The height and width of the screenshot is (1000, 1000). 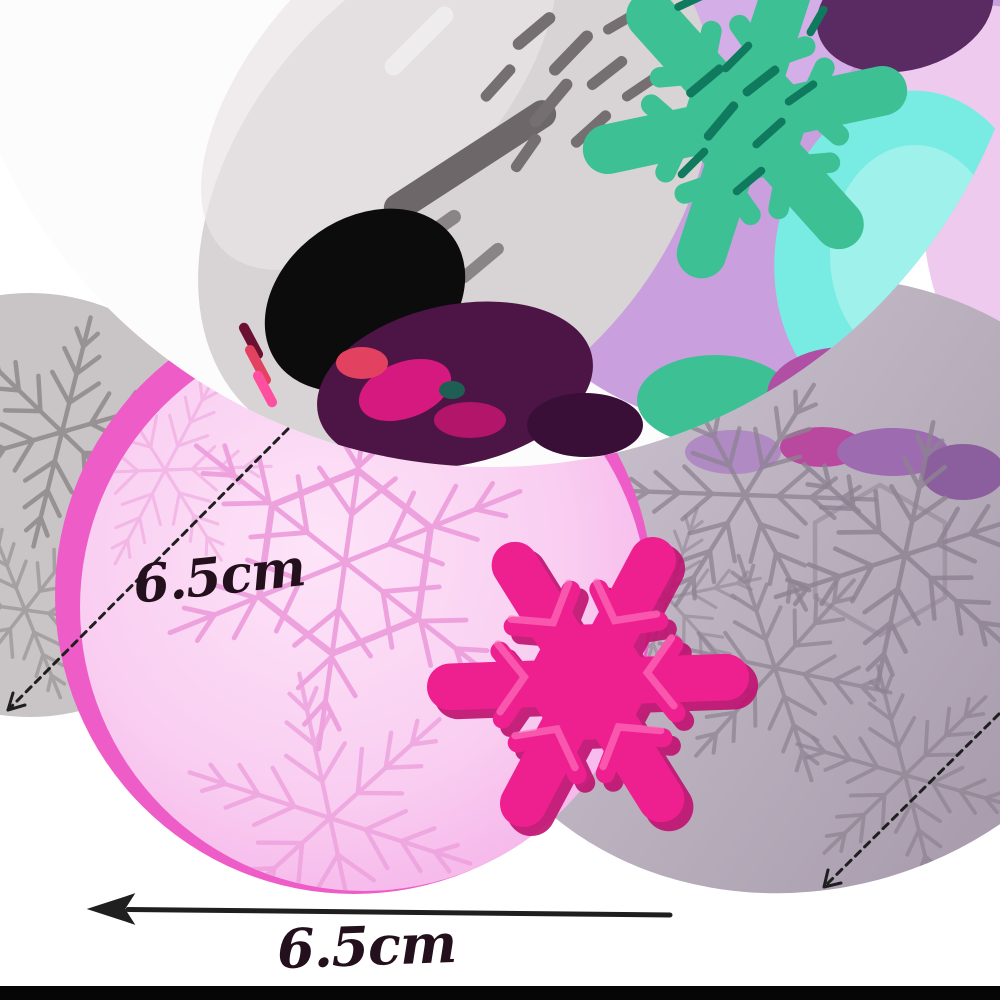 What do you see at coordinates (405, 390) in the screenshot?
I see `magenta-spot` at bounding box center [405, 390].